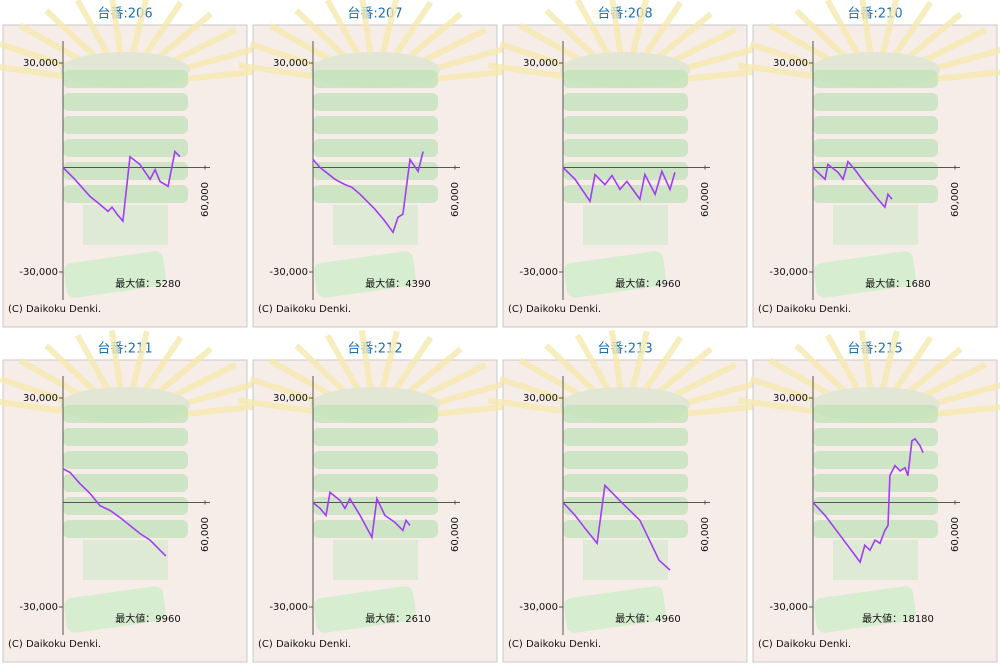 Image resolution: width=1000 pixels, height=665 pixels. I want to click on max-annotation: 最大値：5280, so click(147, 283).